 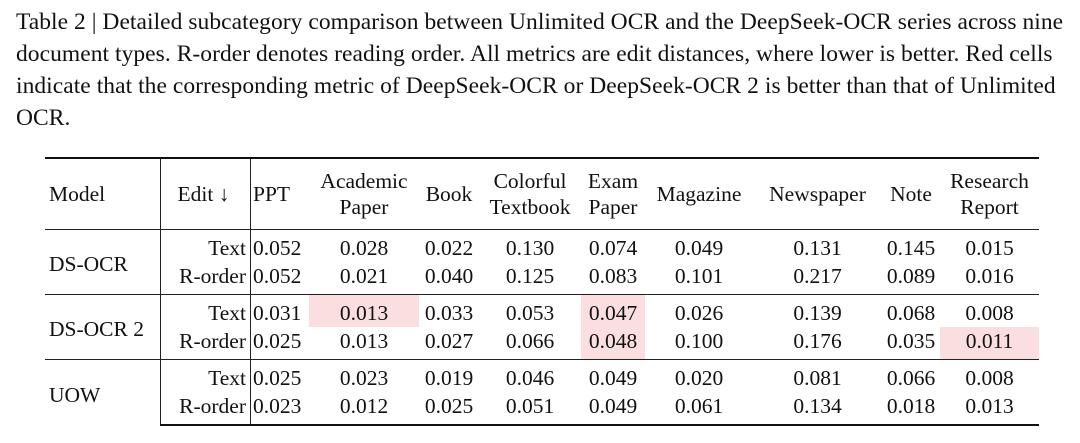 I want to click on model-name: DS-OCR, so click(x=103, y=262).